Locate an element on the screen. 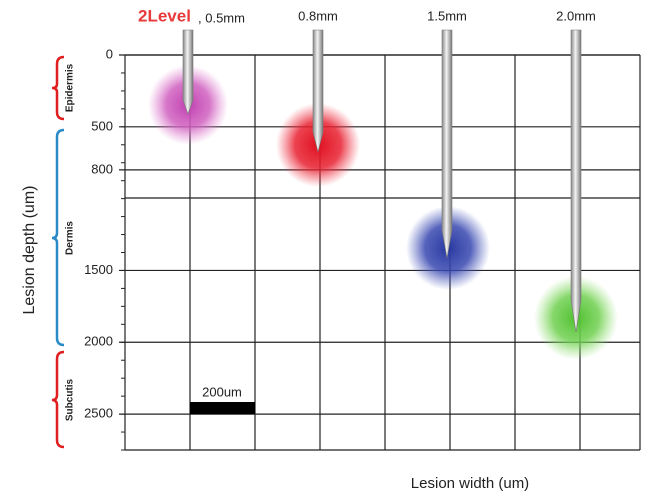 This screenshot has height=504, width=652. minor-ticks is located at coordinates (123, 252).